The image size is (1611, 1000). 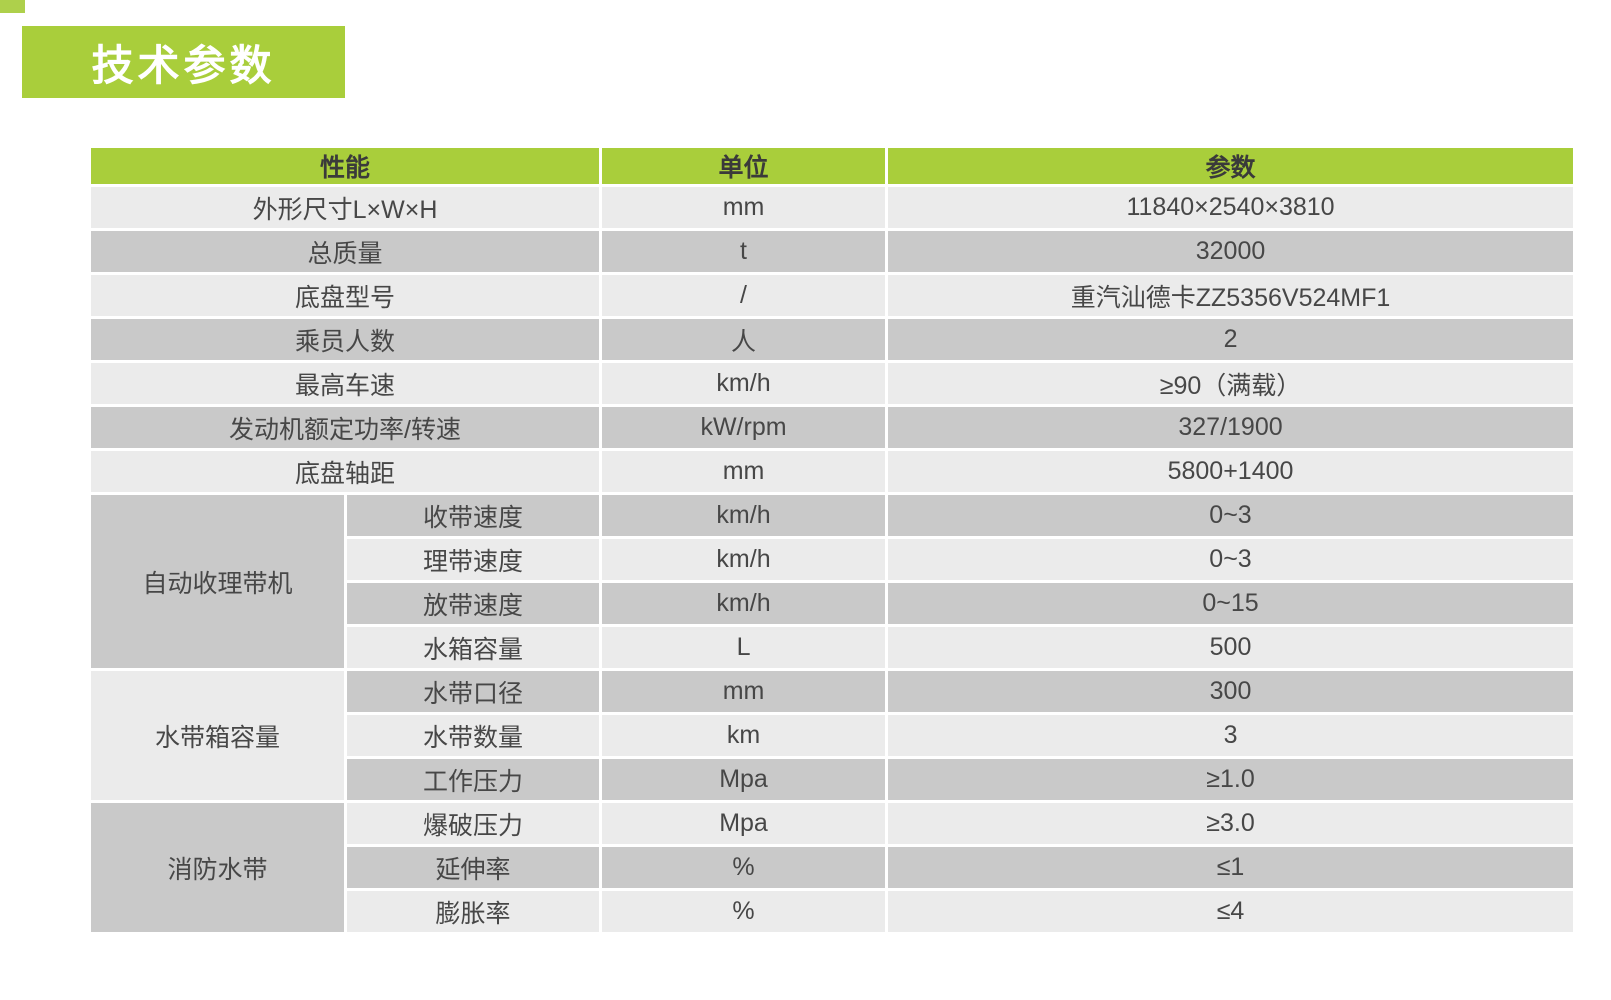 I want to click on label-cell: 发动机额定功率/转速, so click(x=345, y=427).